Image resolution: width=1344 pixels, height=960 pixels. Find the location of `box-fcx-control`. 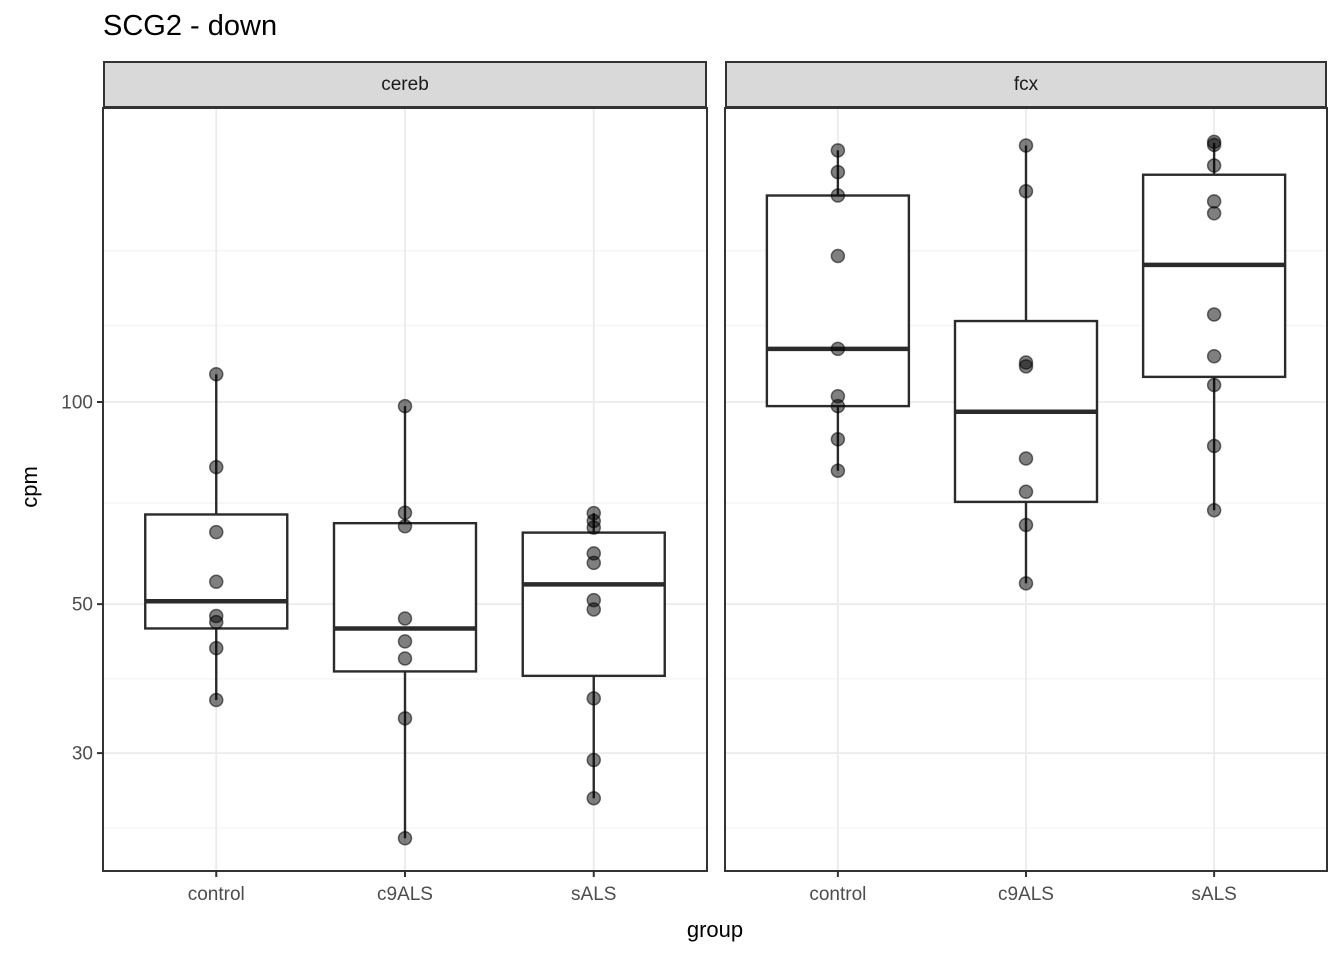

box-fcx-control is located at coordinates (838, 301).